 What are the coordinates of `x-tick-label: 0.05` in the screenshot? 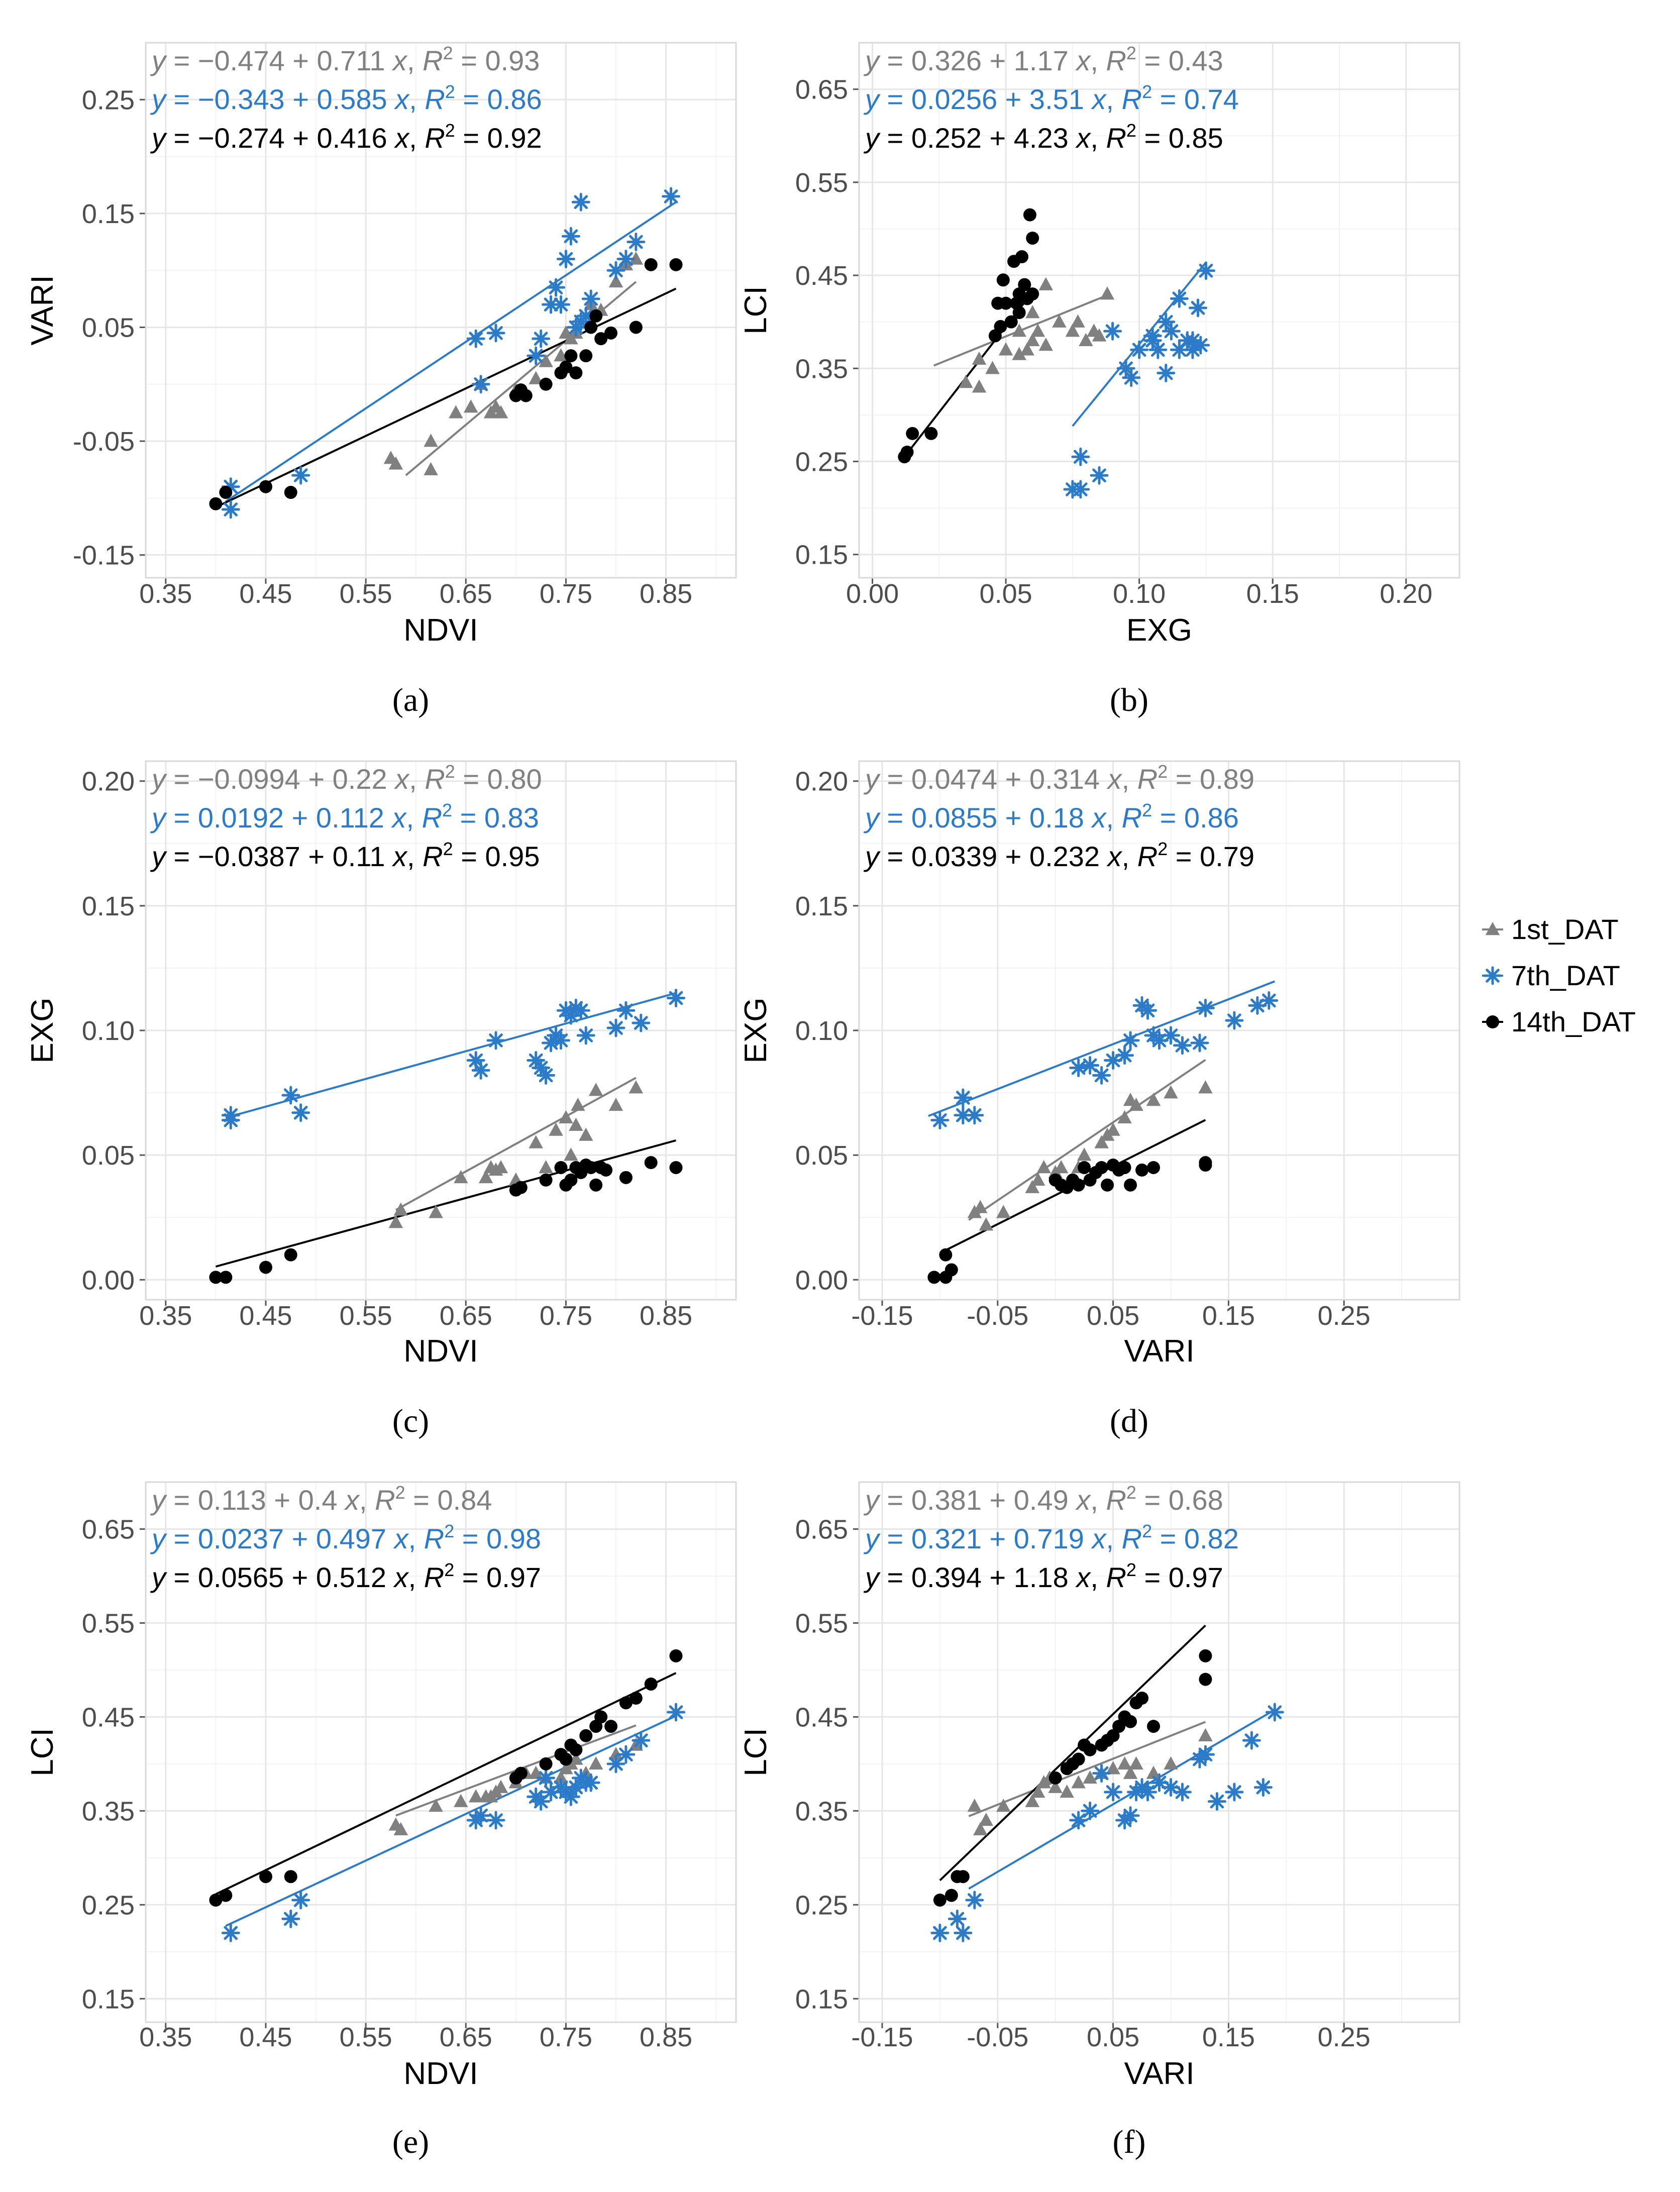 It's located at (1113, 2037).